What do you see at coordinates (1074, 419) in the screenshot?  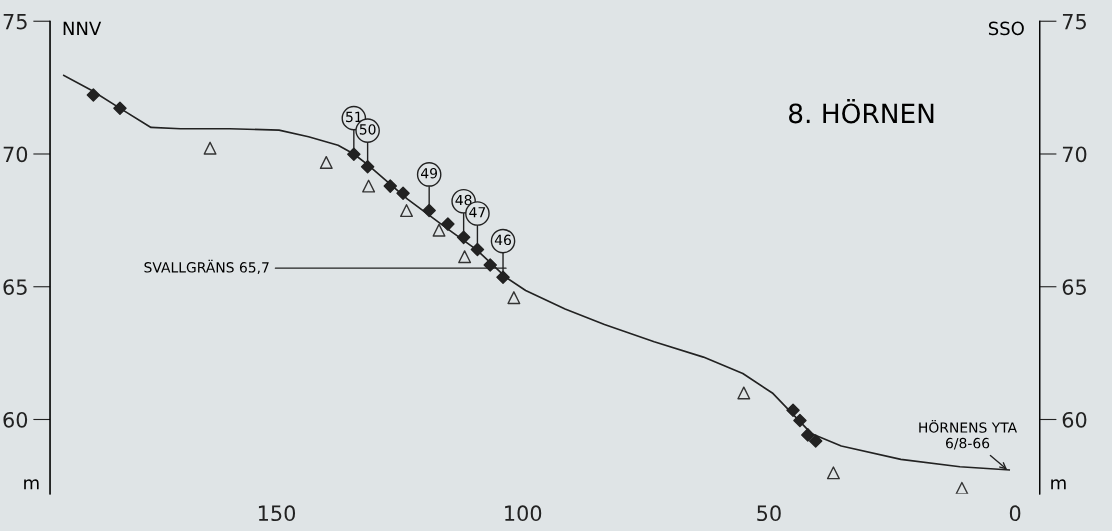 I see `y2-tick-label: 60` at bounding box center [1074, 419].